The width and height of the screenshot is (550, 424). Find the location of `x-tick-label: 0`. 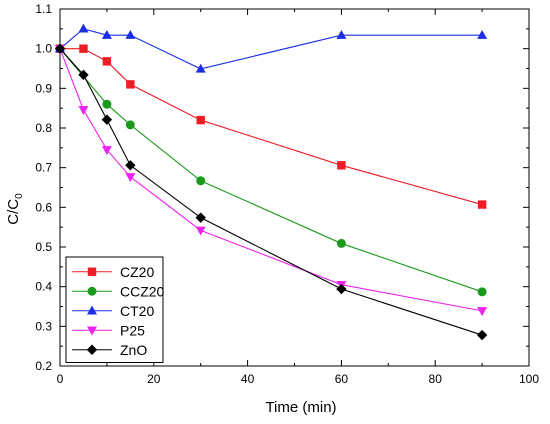

x-tick-label: 0 is located at coordinates (60, 379).